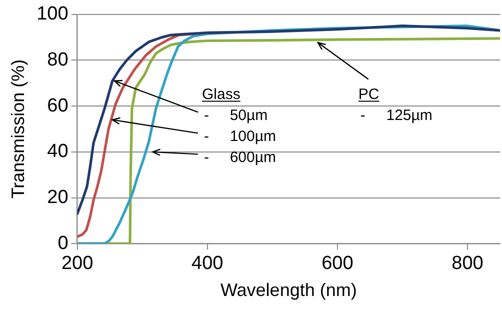 Image resolution: width=502 pixels, height=336 pixels. Describe the element at coordinates (18, 129) in the screenshot. I see `y-axis-title: Transmission (%)` at that location.